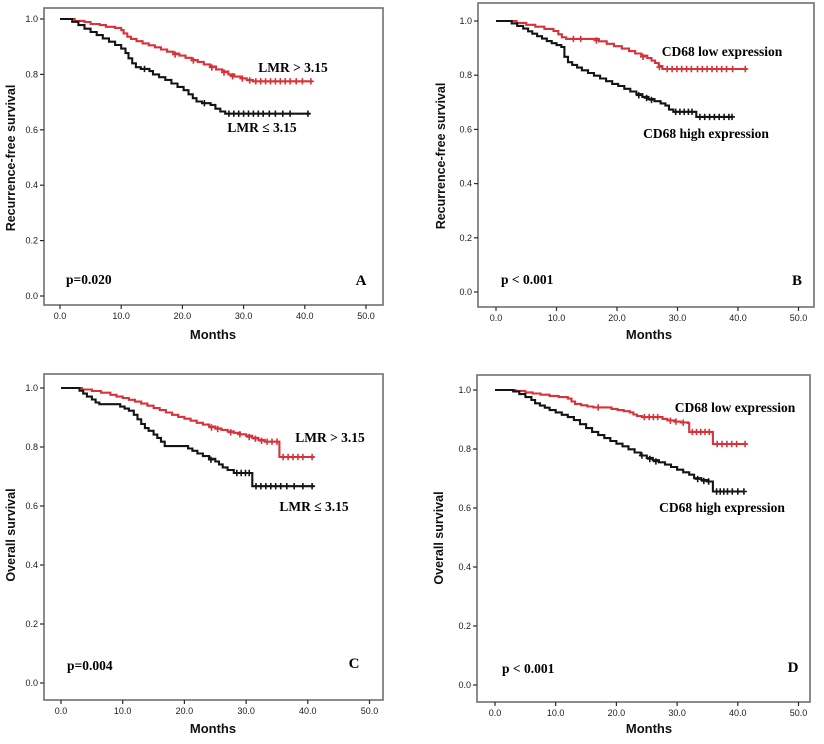 The width and height of the screenshot is (824, 744). Describe the element at coordinates (226, 91) in the screenshot. I see `censor-marks-black-a` at that location.